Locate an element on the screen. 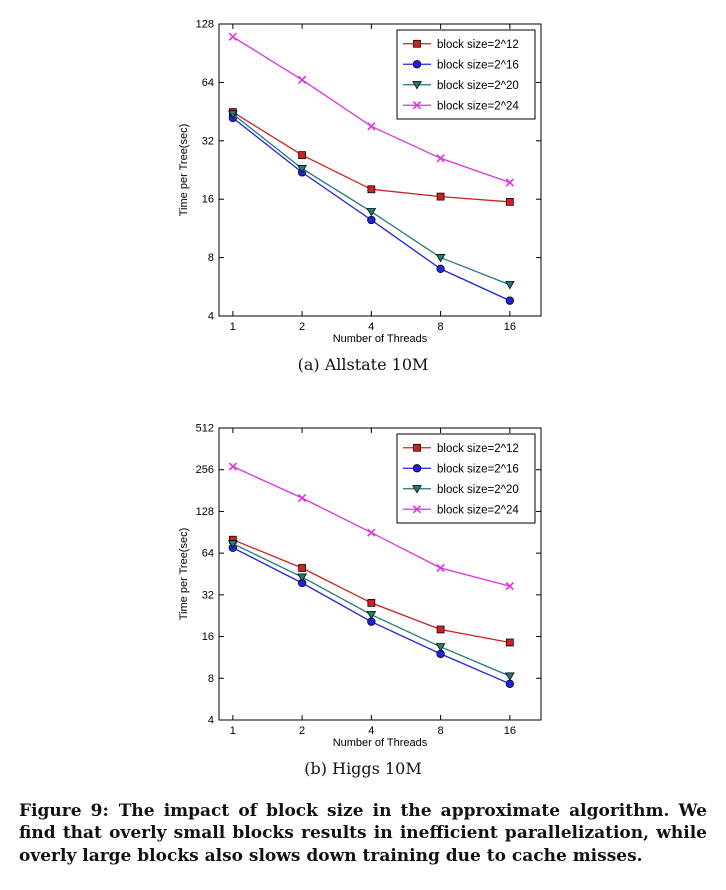  svg-text: 512 is located at coordinates (205, 429).